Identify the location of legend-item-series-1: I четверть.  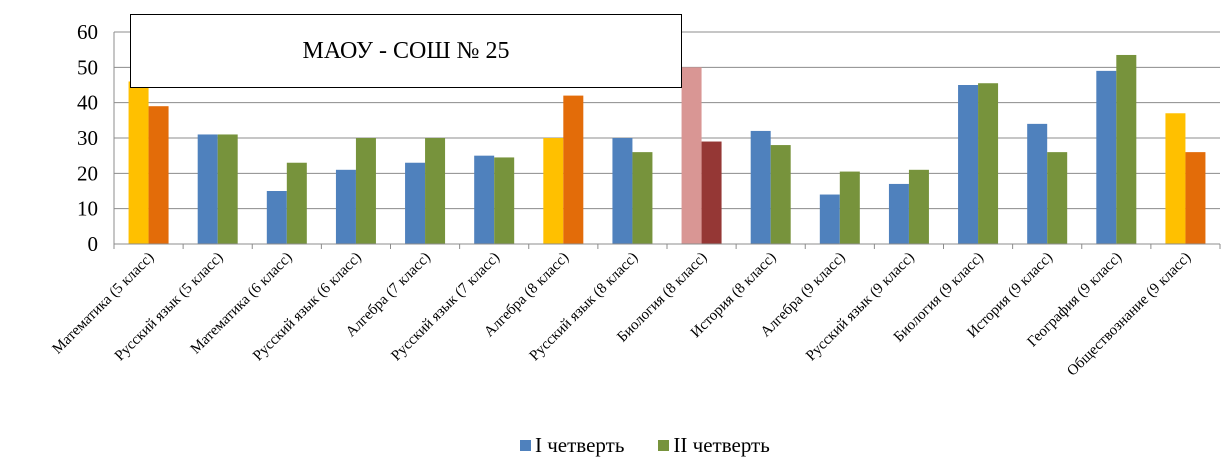
(572, 445).